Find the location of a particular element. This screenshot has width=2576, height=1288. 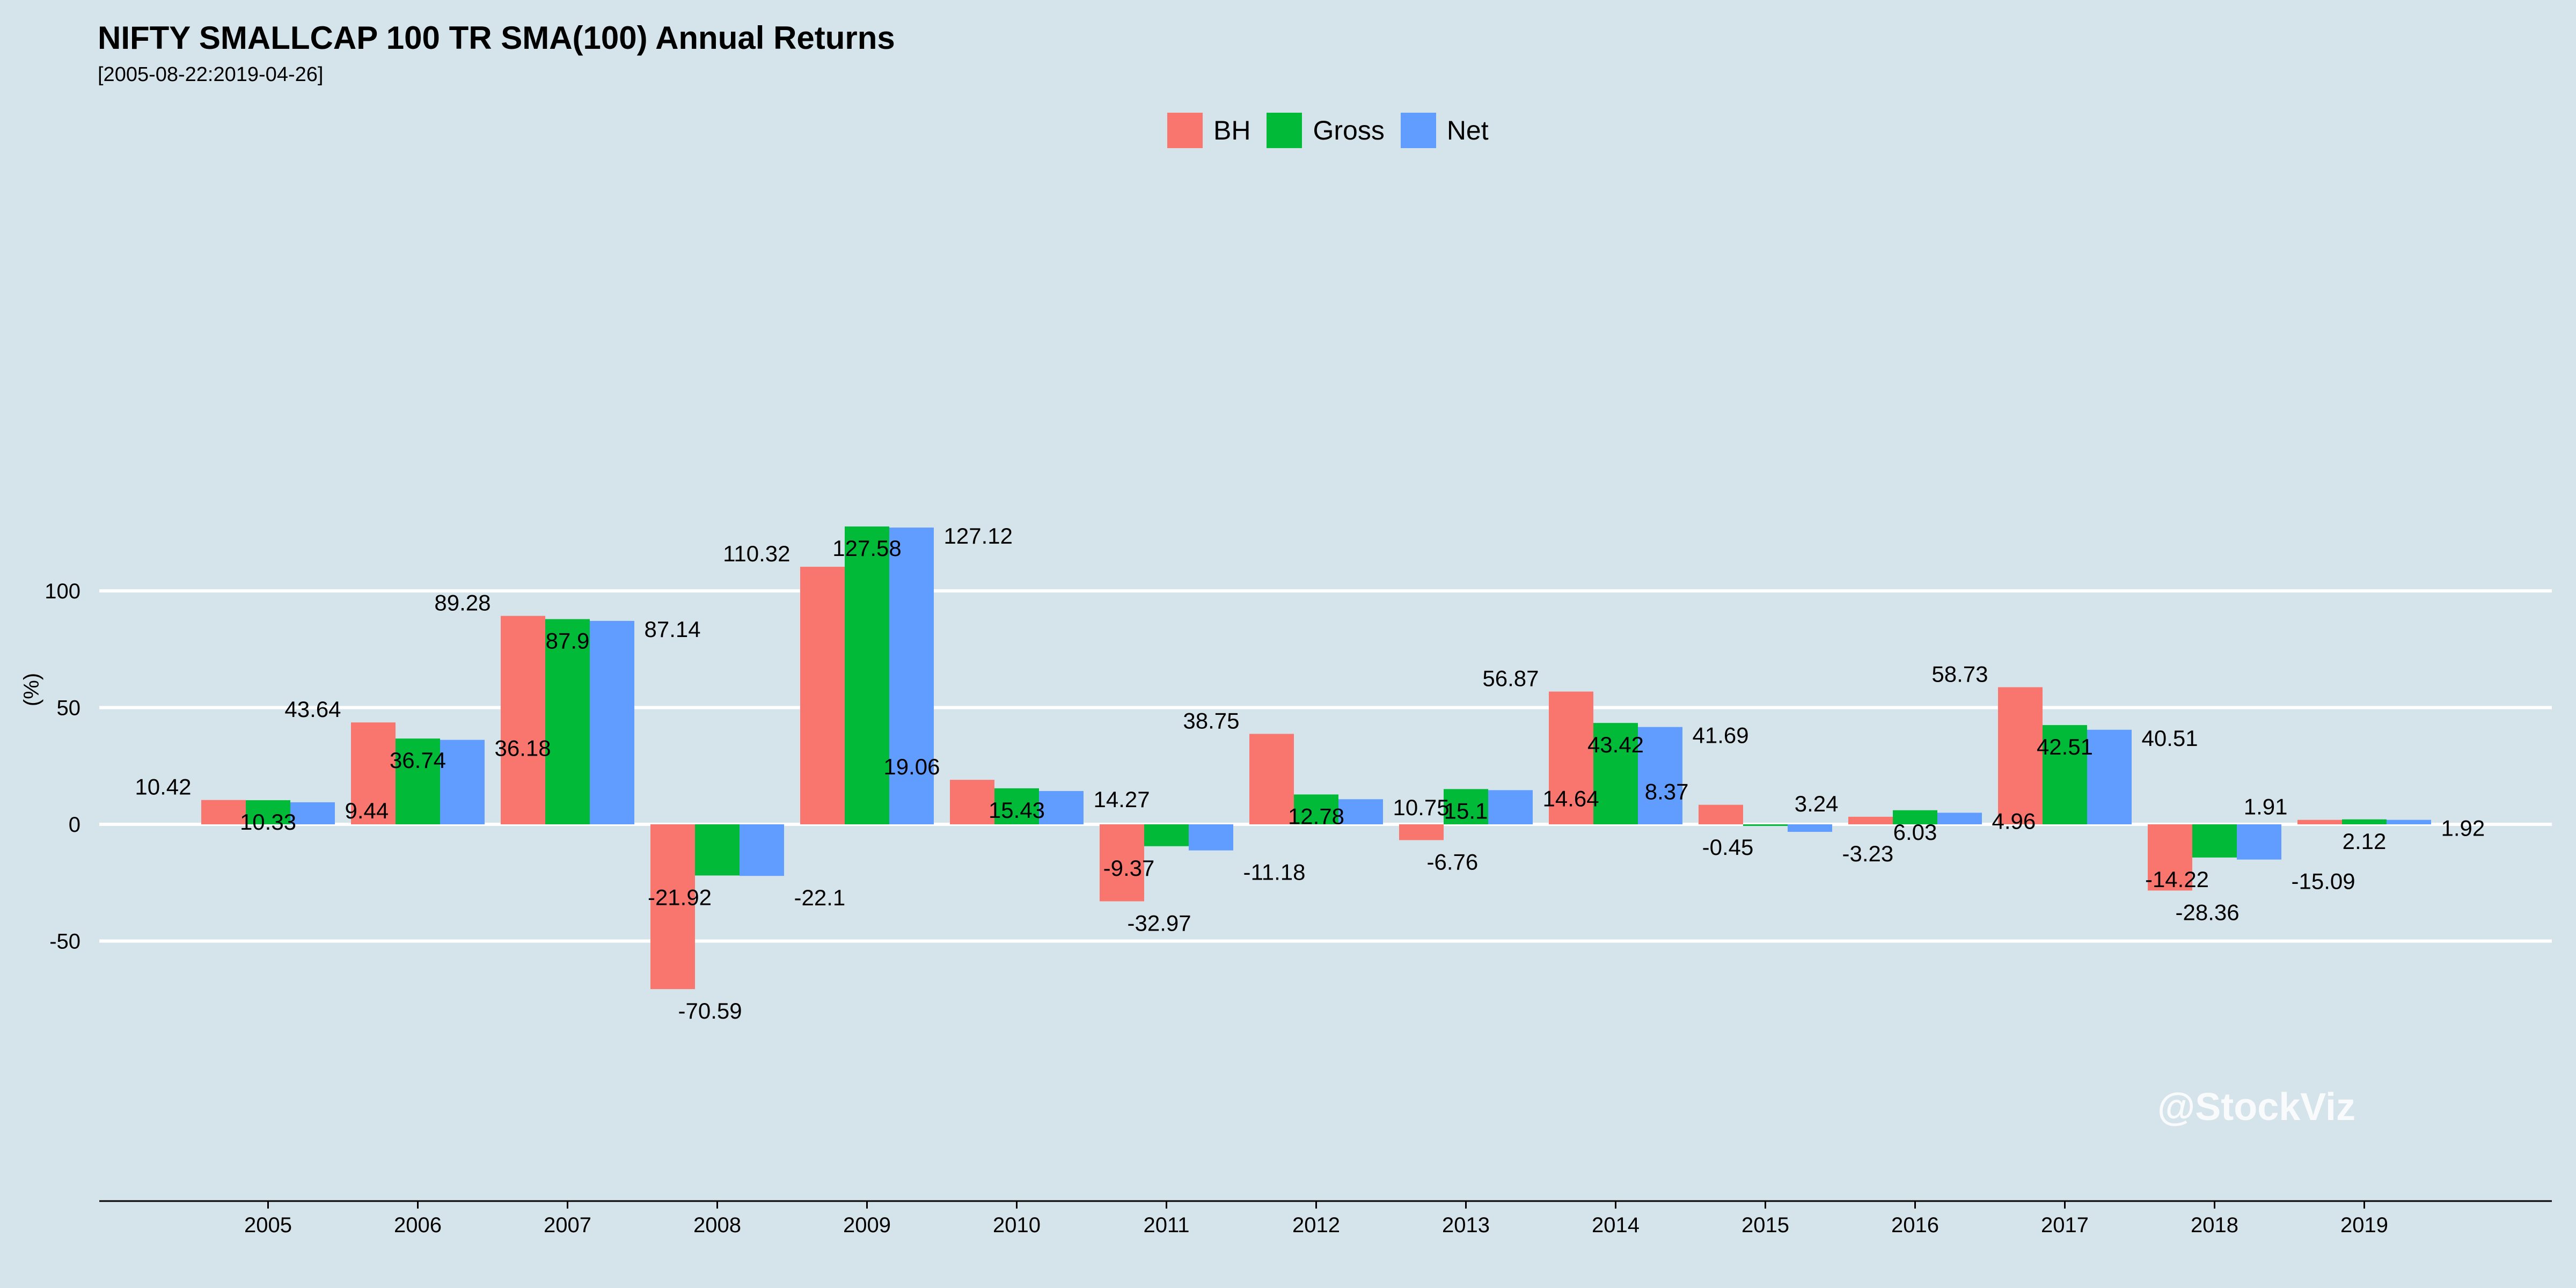

data-label-gross: 42.51 is located at coordinates (2065, 746).